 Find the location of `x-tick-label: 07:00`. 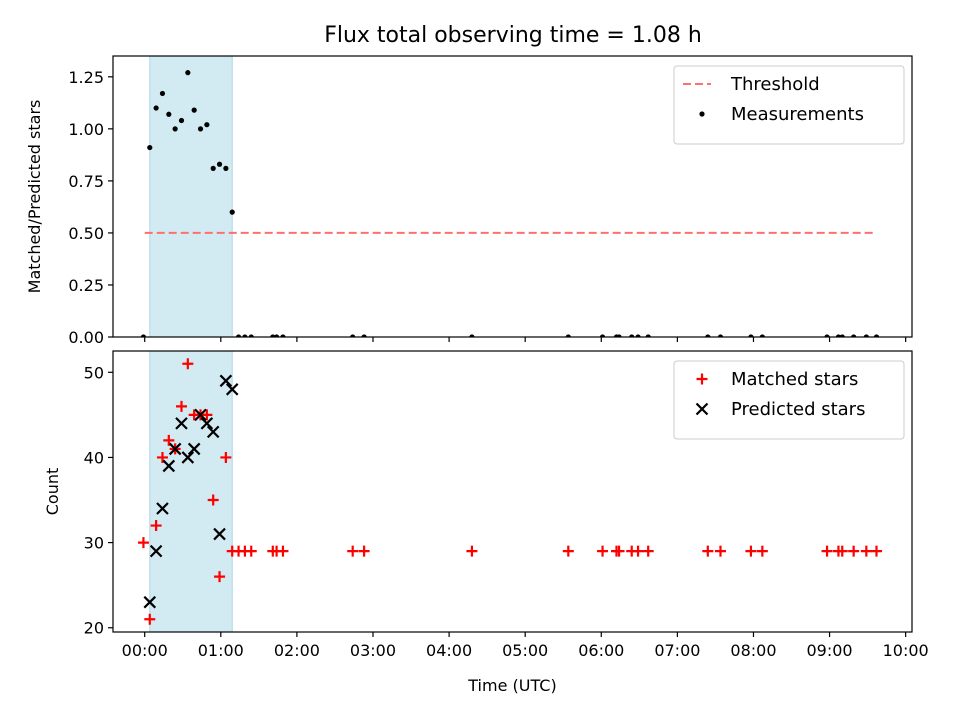

x-tick-label: 07:00 is located at coordinates (677, 650).